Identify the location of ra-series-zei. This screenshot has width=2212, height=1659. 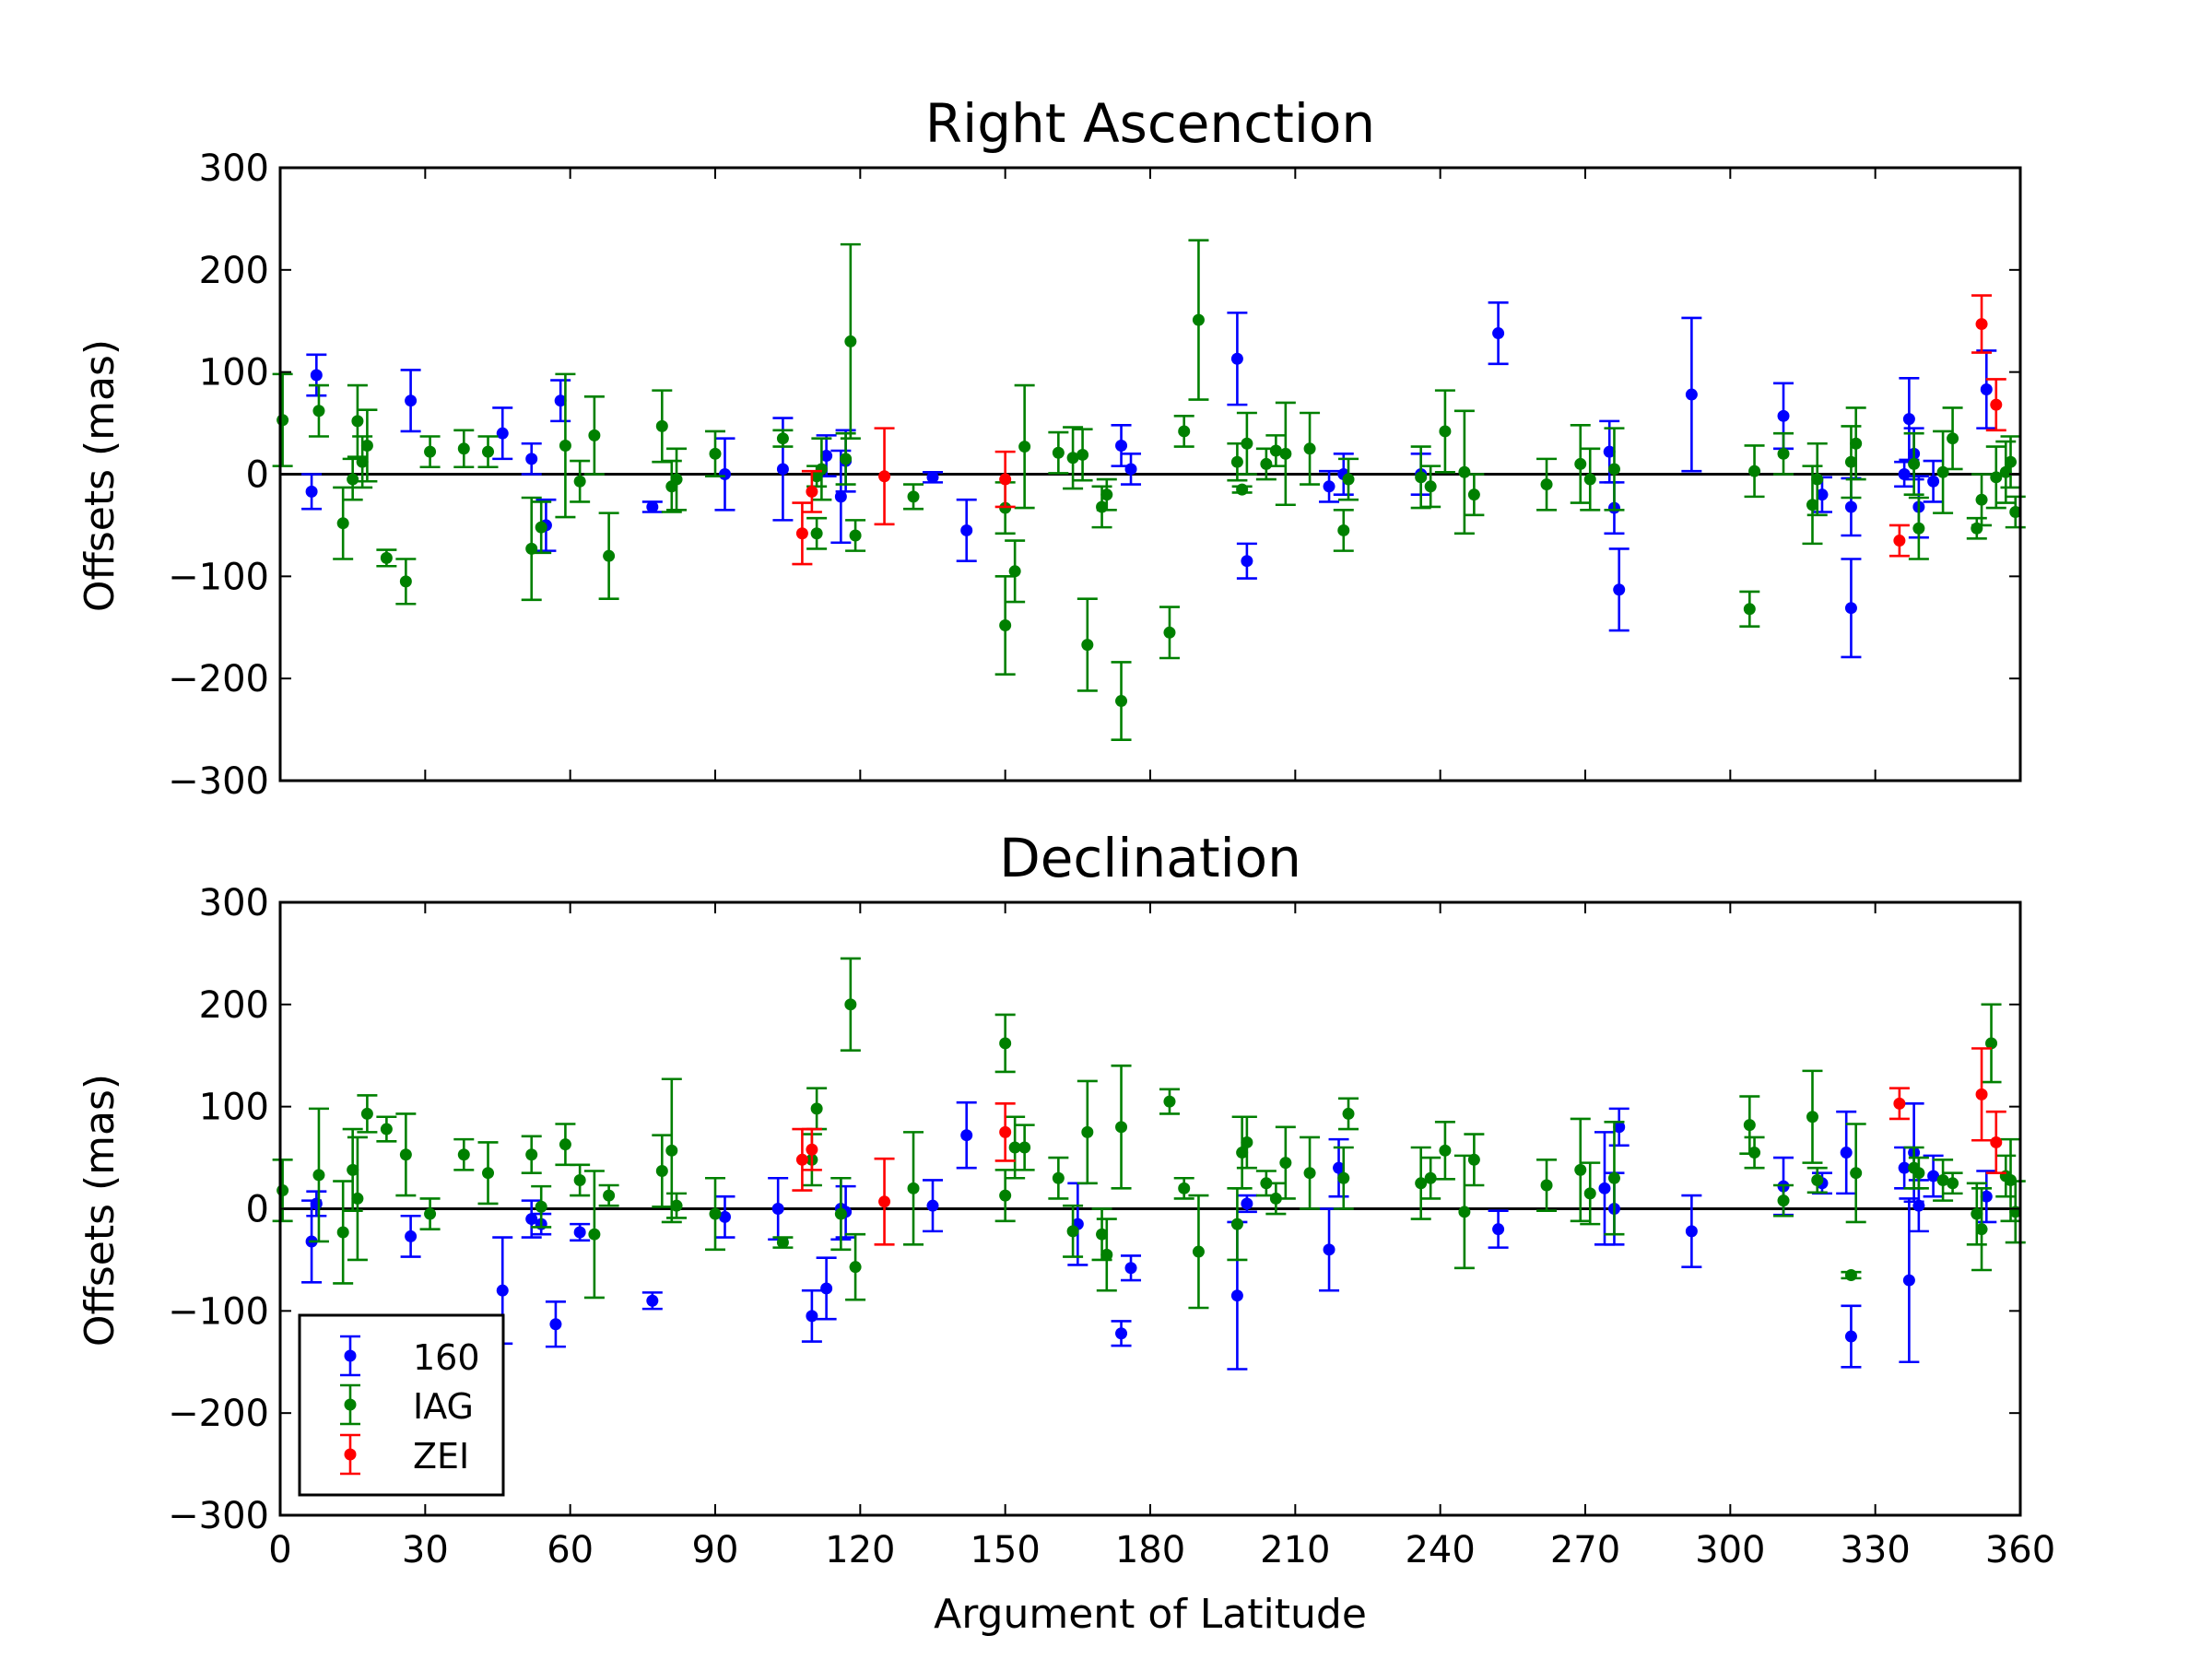
(1399, 430).